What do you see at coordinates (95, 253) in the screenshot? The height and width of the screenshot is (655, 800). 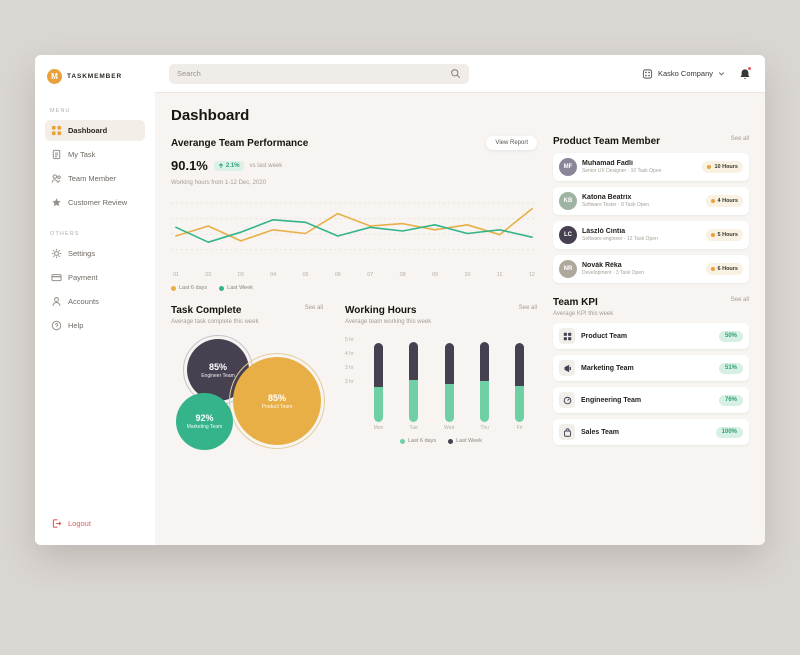 I see `sidebar-item-settings: Settings` at bounding box center [95, 253].